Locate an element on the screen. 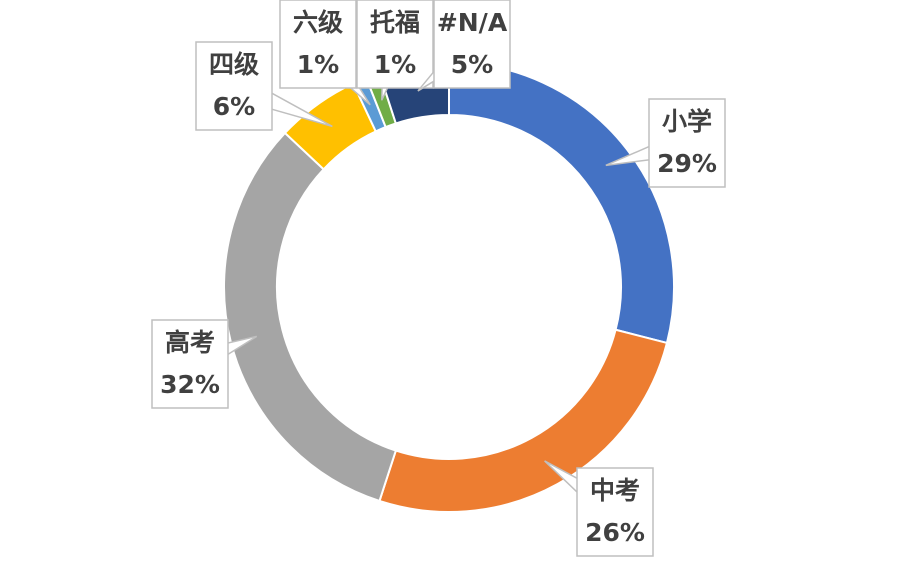 This screenshot has height=562, width=899. category-label: 小学 is located at coordinates (687, 121).